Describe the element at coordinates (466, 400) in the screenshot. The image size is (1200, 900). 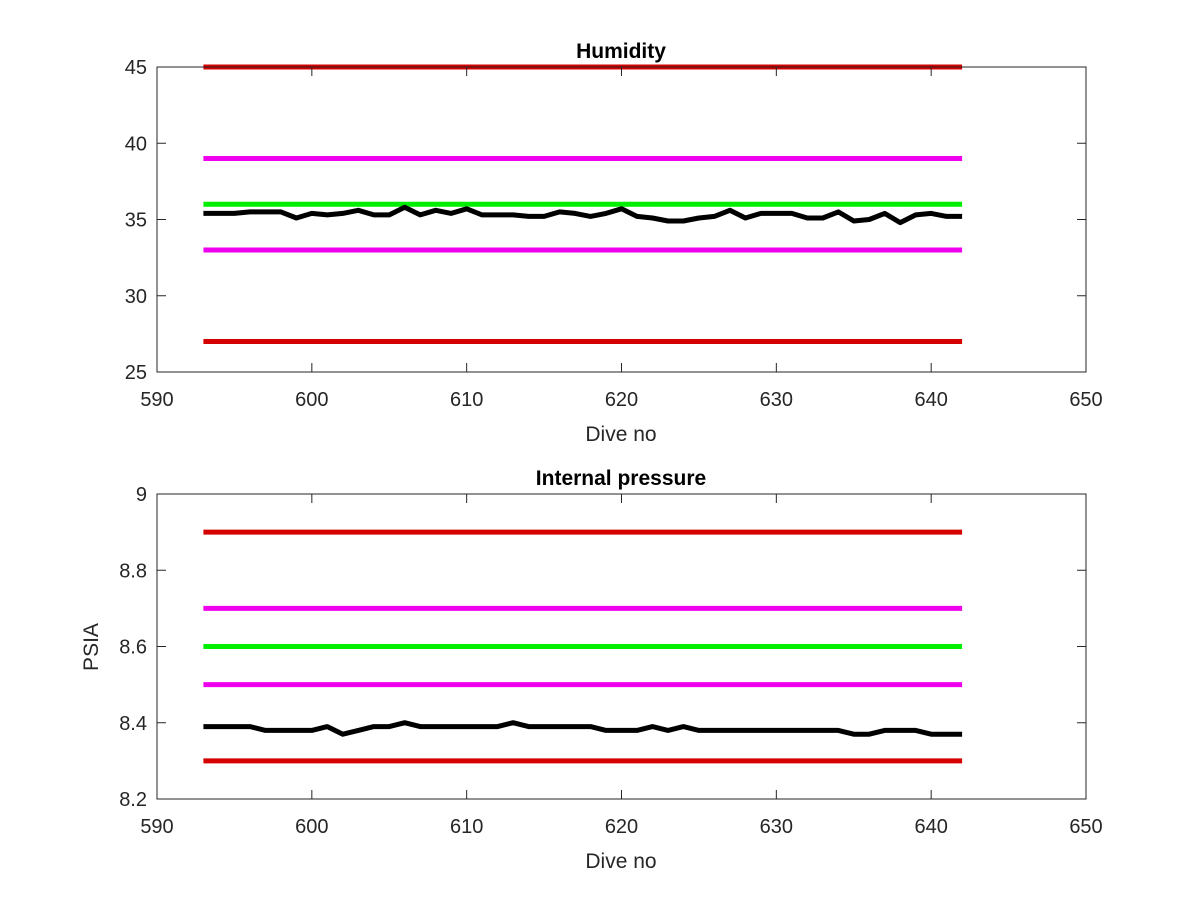
I see `humidity-x-tick-label-2: 610` at that location.